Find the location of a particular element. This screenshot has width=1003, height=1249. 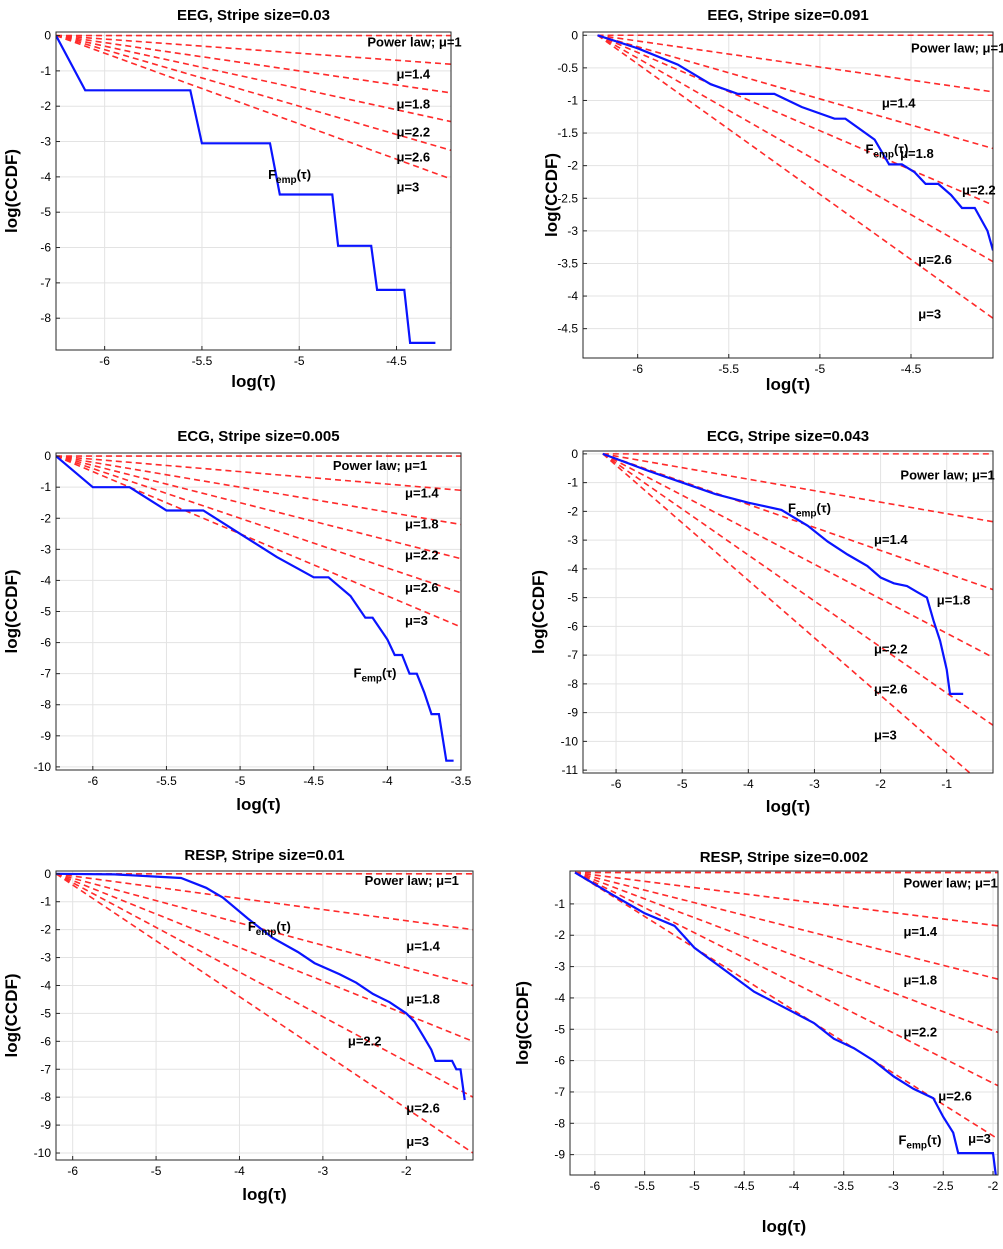

y-tick-label: -6 is located at coordinates (45, 643).